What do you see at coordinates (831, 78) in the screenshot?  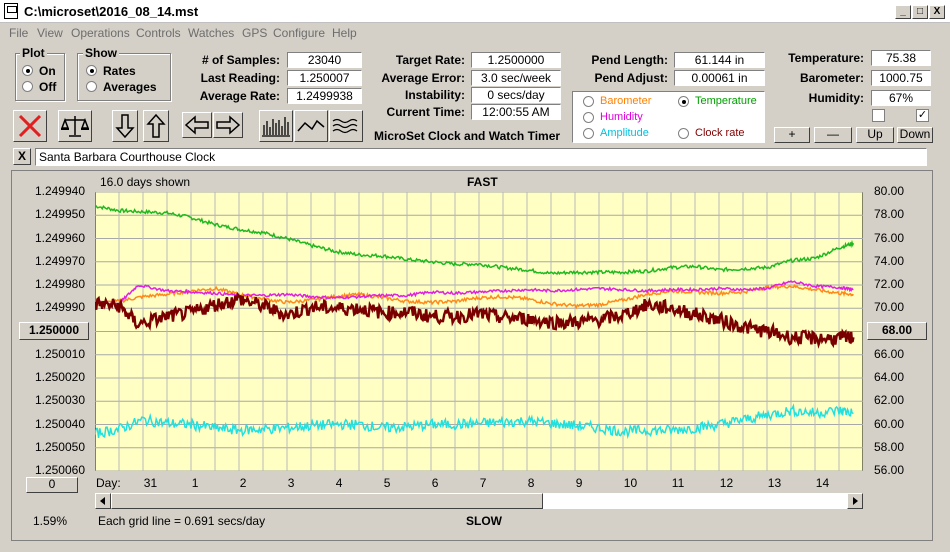 I see `barometer-label: Barometer:` at bounding box center [831, 78].